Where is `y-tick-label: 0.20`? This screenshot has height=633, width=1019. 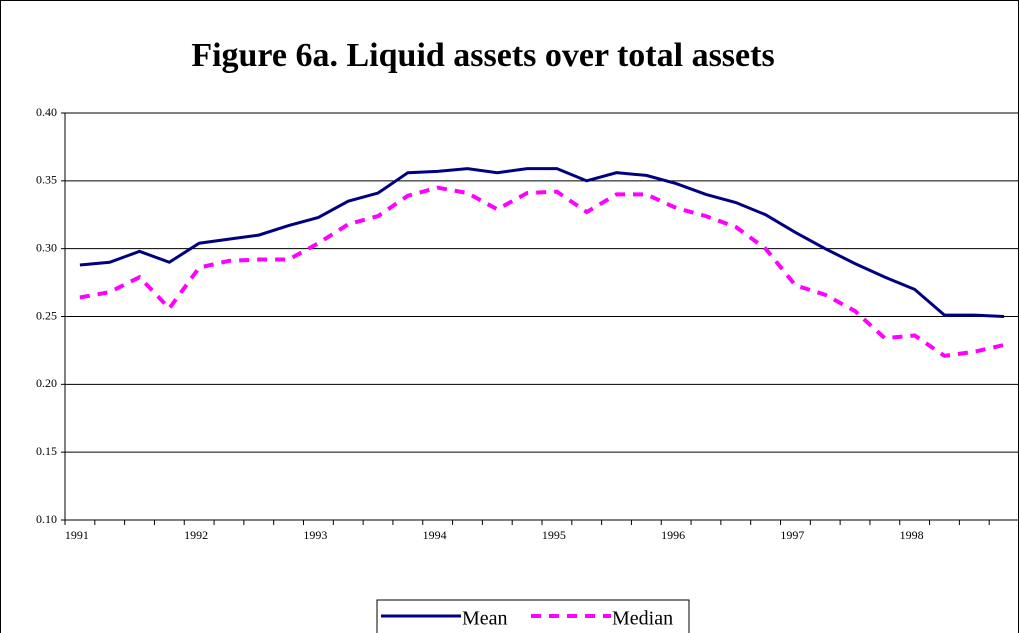 y-tick-label: 0.20 is located at coordinates (46, 383).